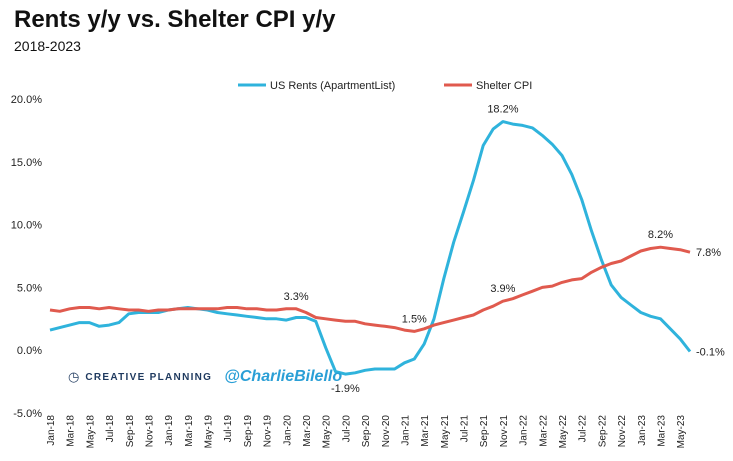 This screenshot has width=733, height=461. What do you see at coordinates (29, 351) in the screenshot?
I see `y-tick-label: 0.0%` at bounding box center [29, 351].